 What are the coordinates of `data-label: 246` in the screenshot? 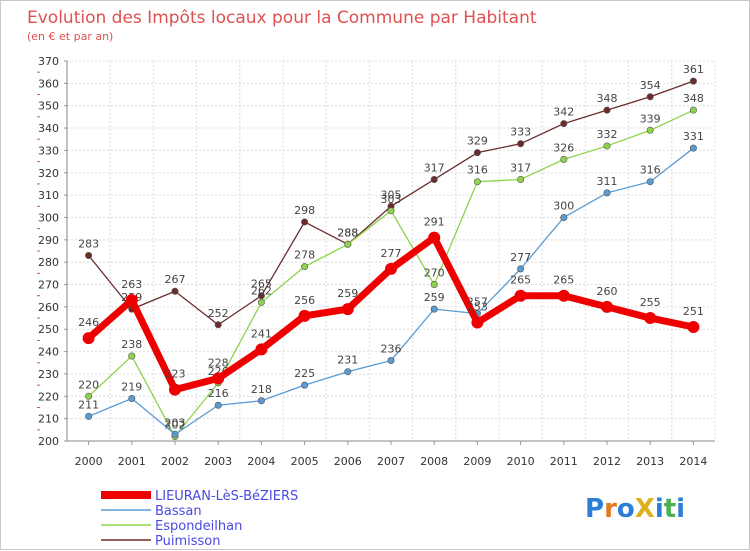 It's located at (88, 322).